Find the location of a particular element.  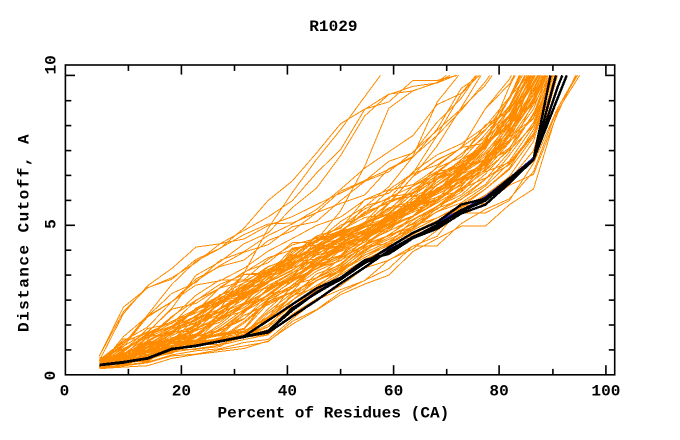

svg-text: Percent of Residues (CA) is located at coordinates (334, 413).